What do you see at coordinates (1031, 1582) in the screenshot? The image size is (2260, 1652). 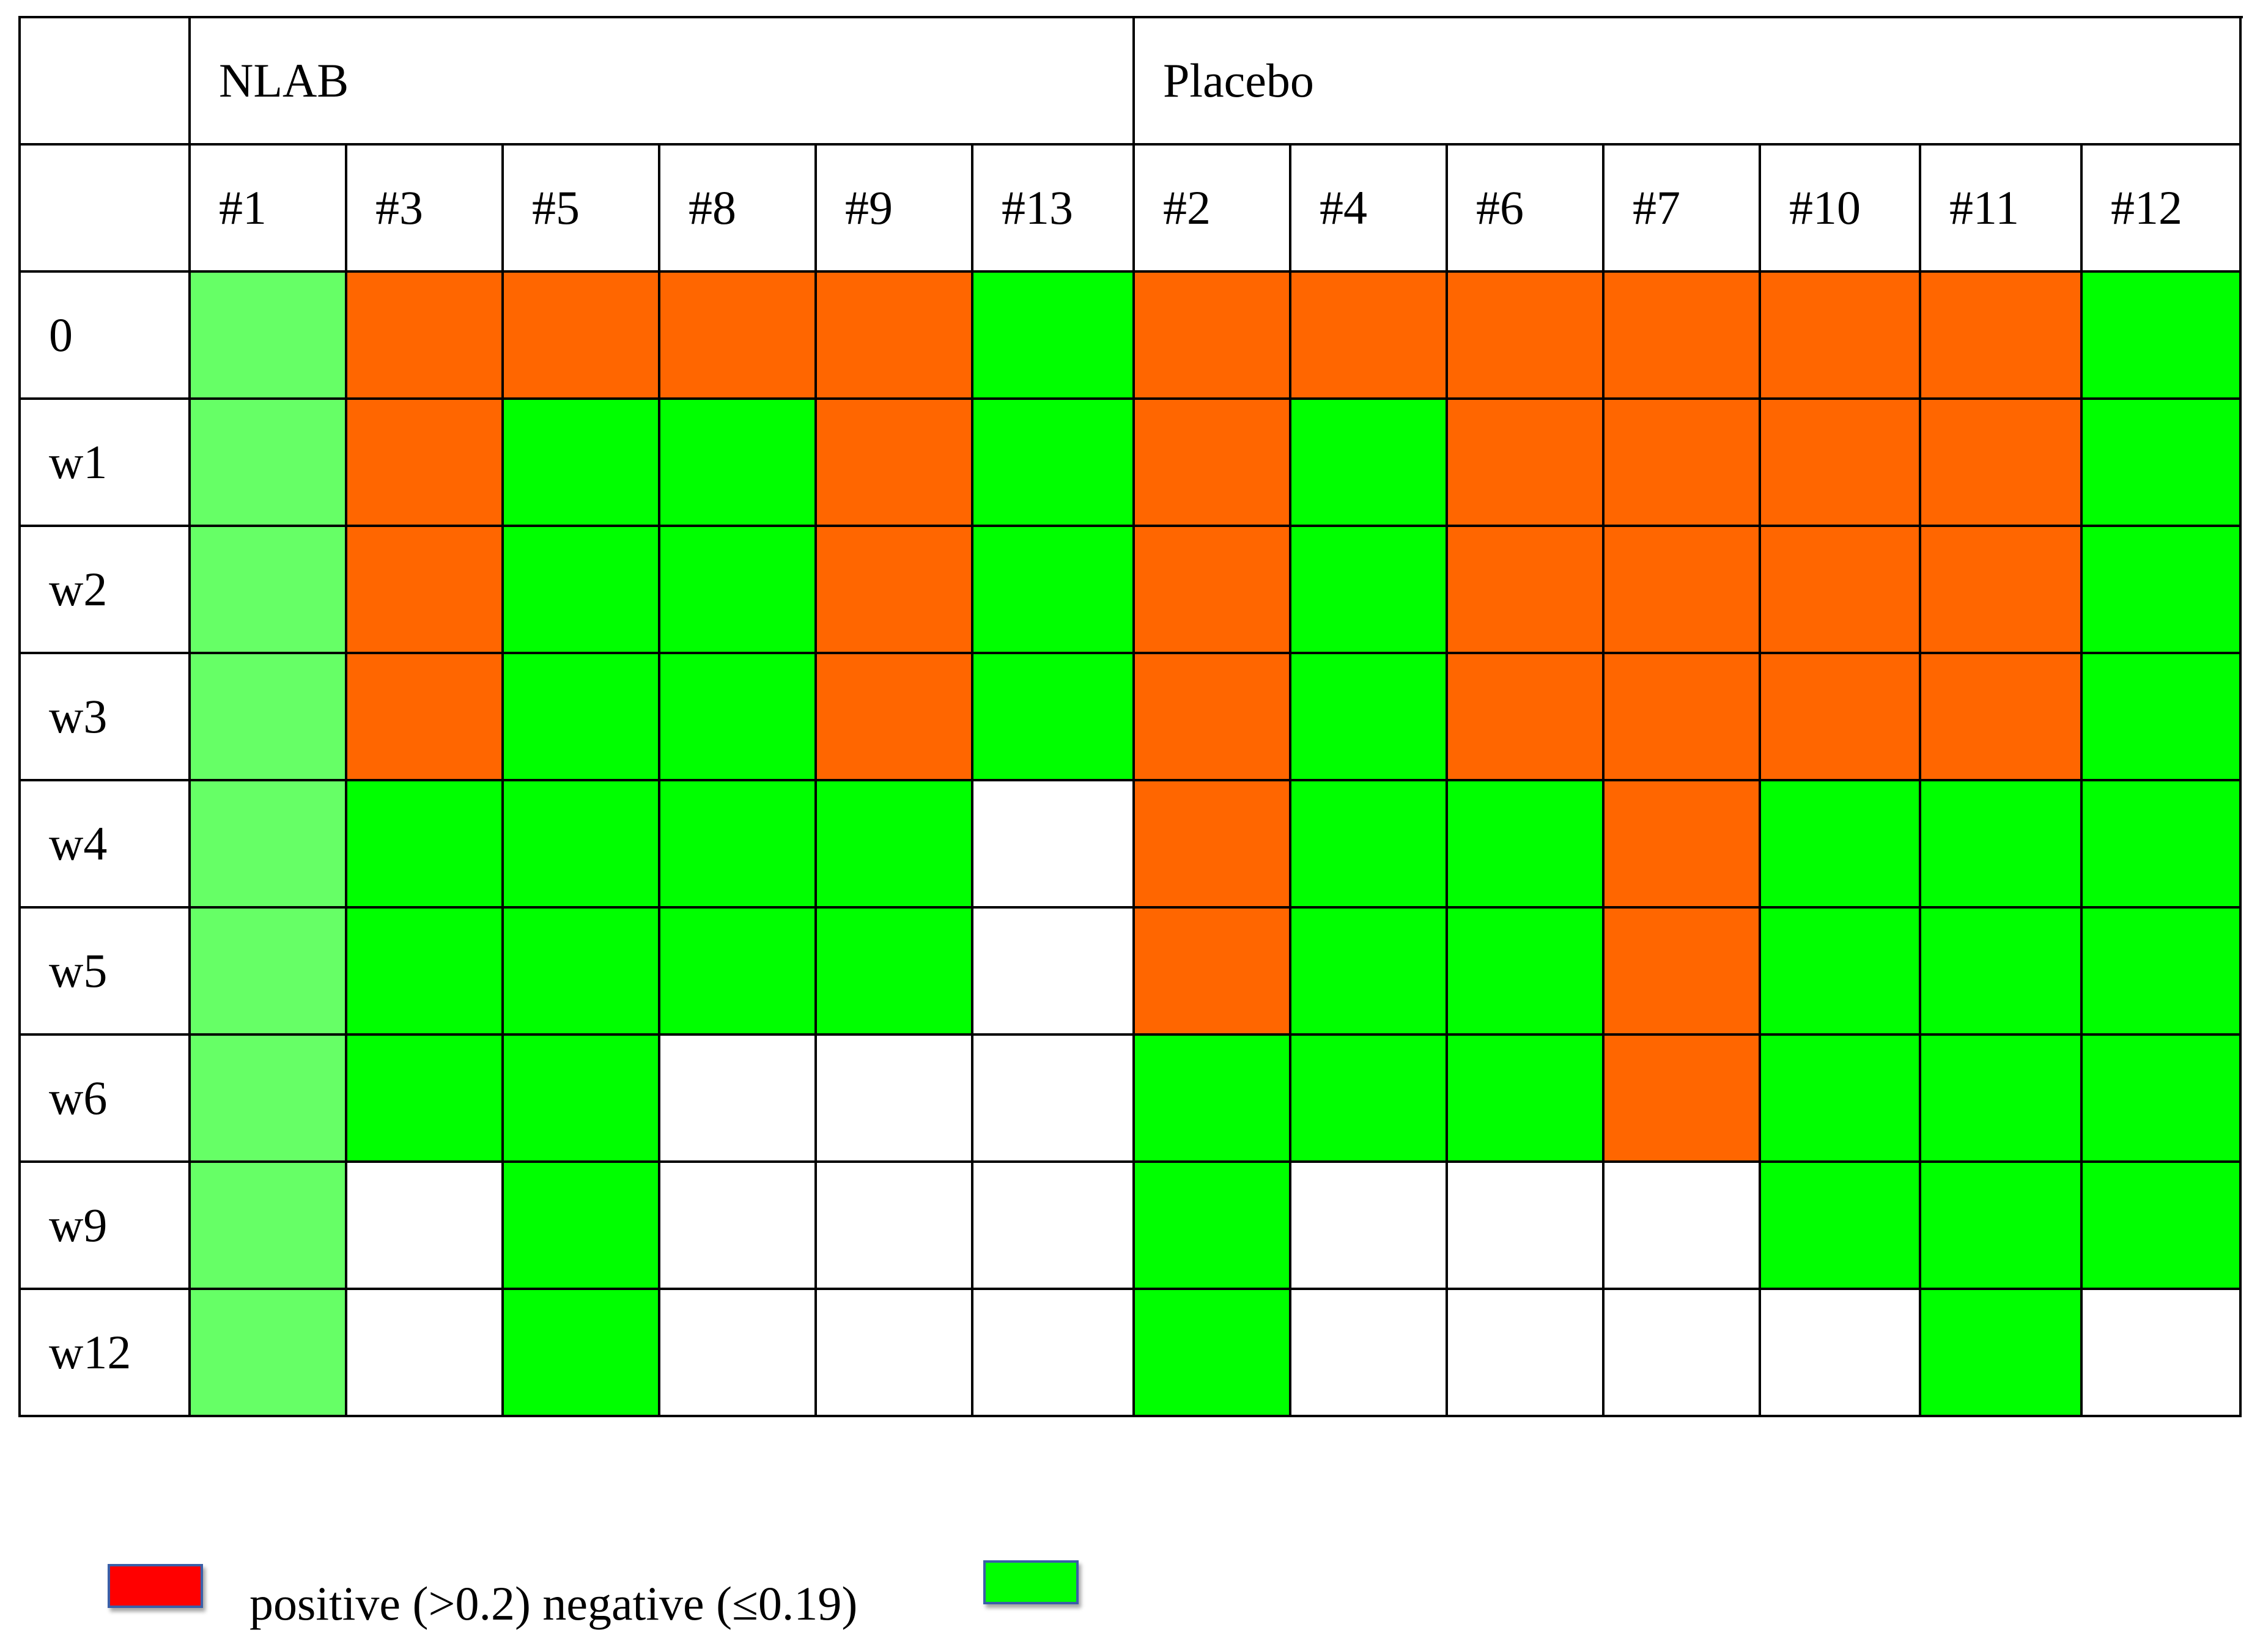 I see `legend-negative-swatch` at bounding box center [1031, 1582].